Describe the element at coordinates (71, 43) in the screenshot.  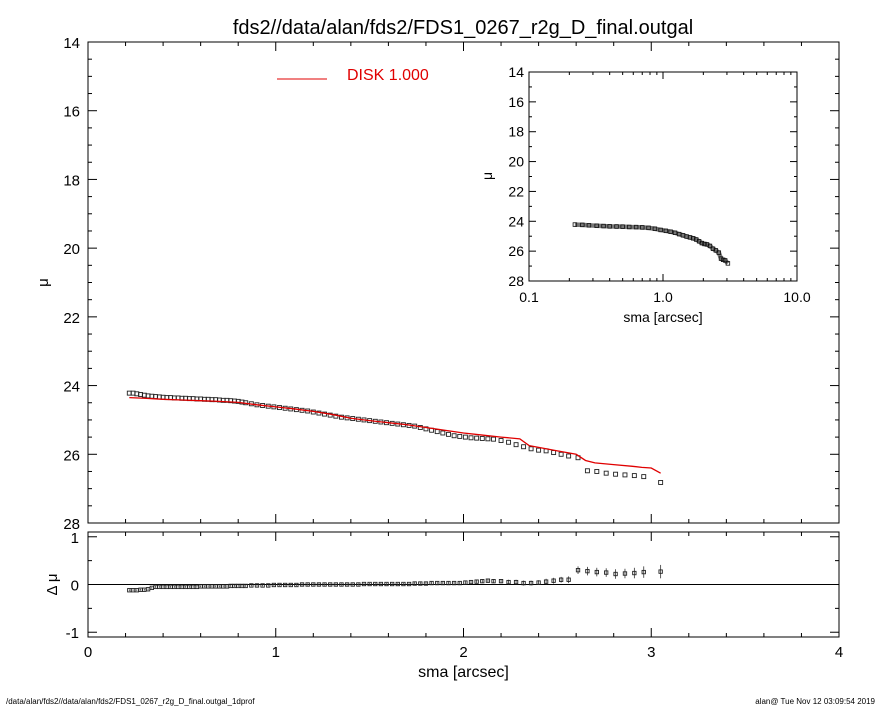
I see `y-tick-label: 14` at that location.